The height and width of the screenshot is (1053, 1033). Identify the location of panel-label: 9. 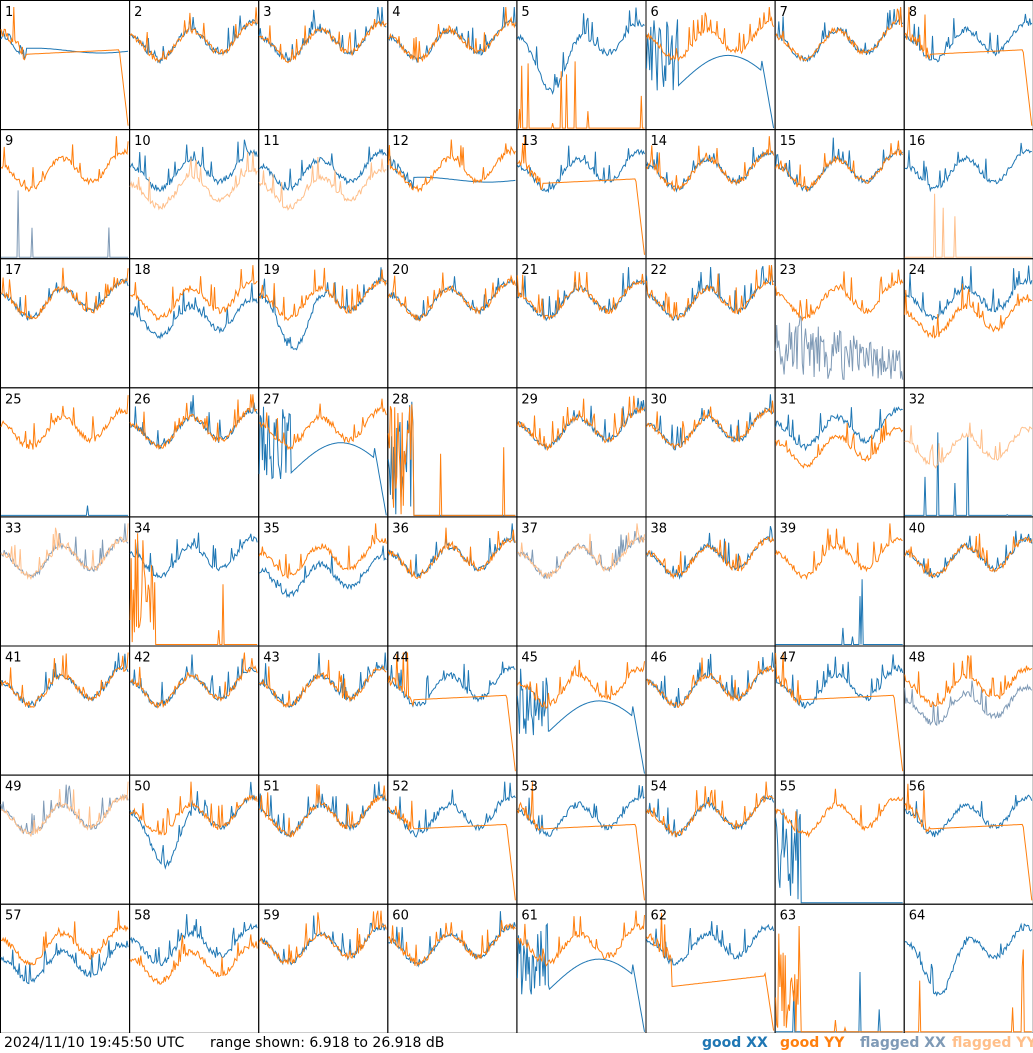
(9, 141).